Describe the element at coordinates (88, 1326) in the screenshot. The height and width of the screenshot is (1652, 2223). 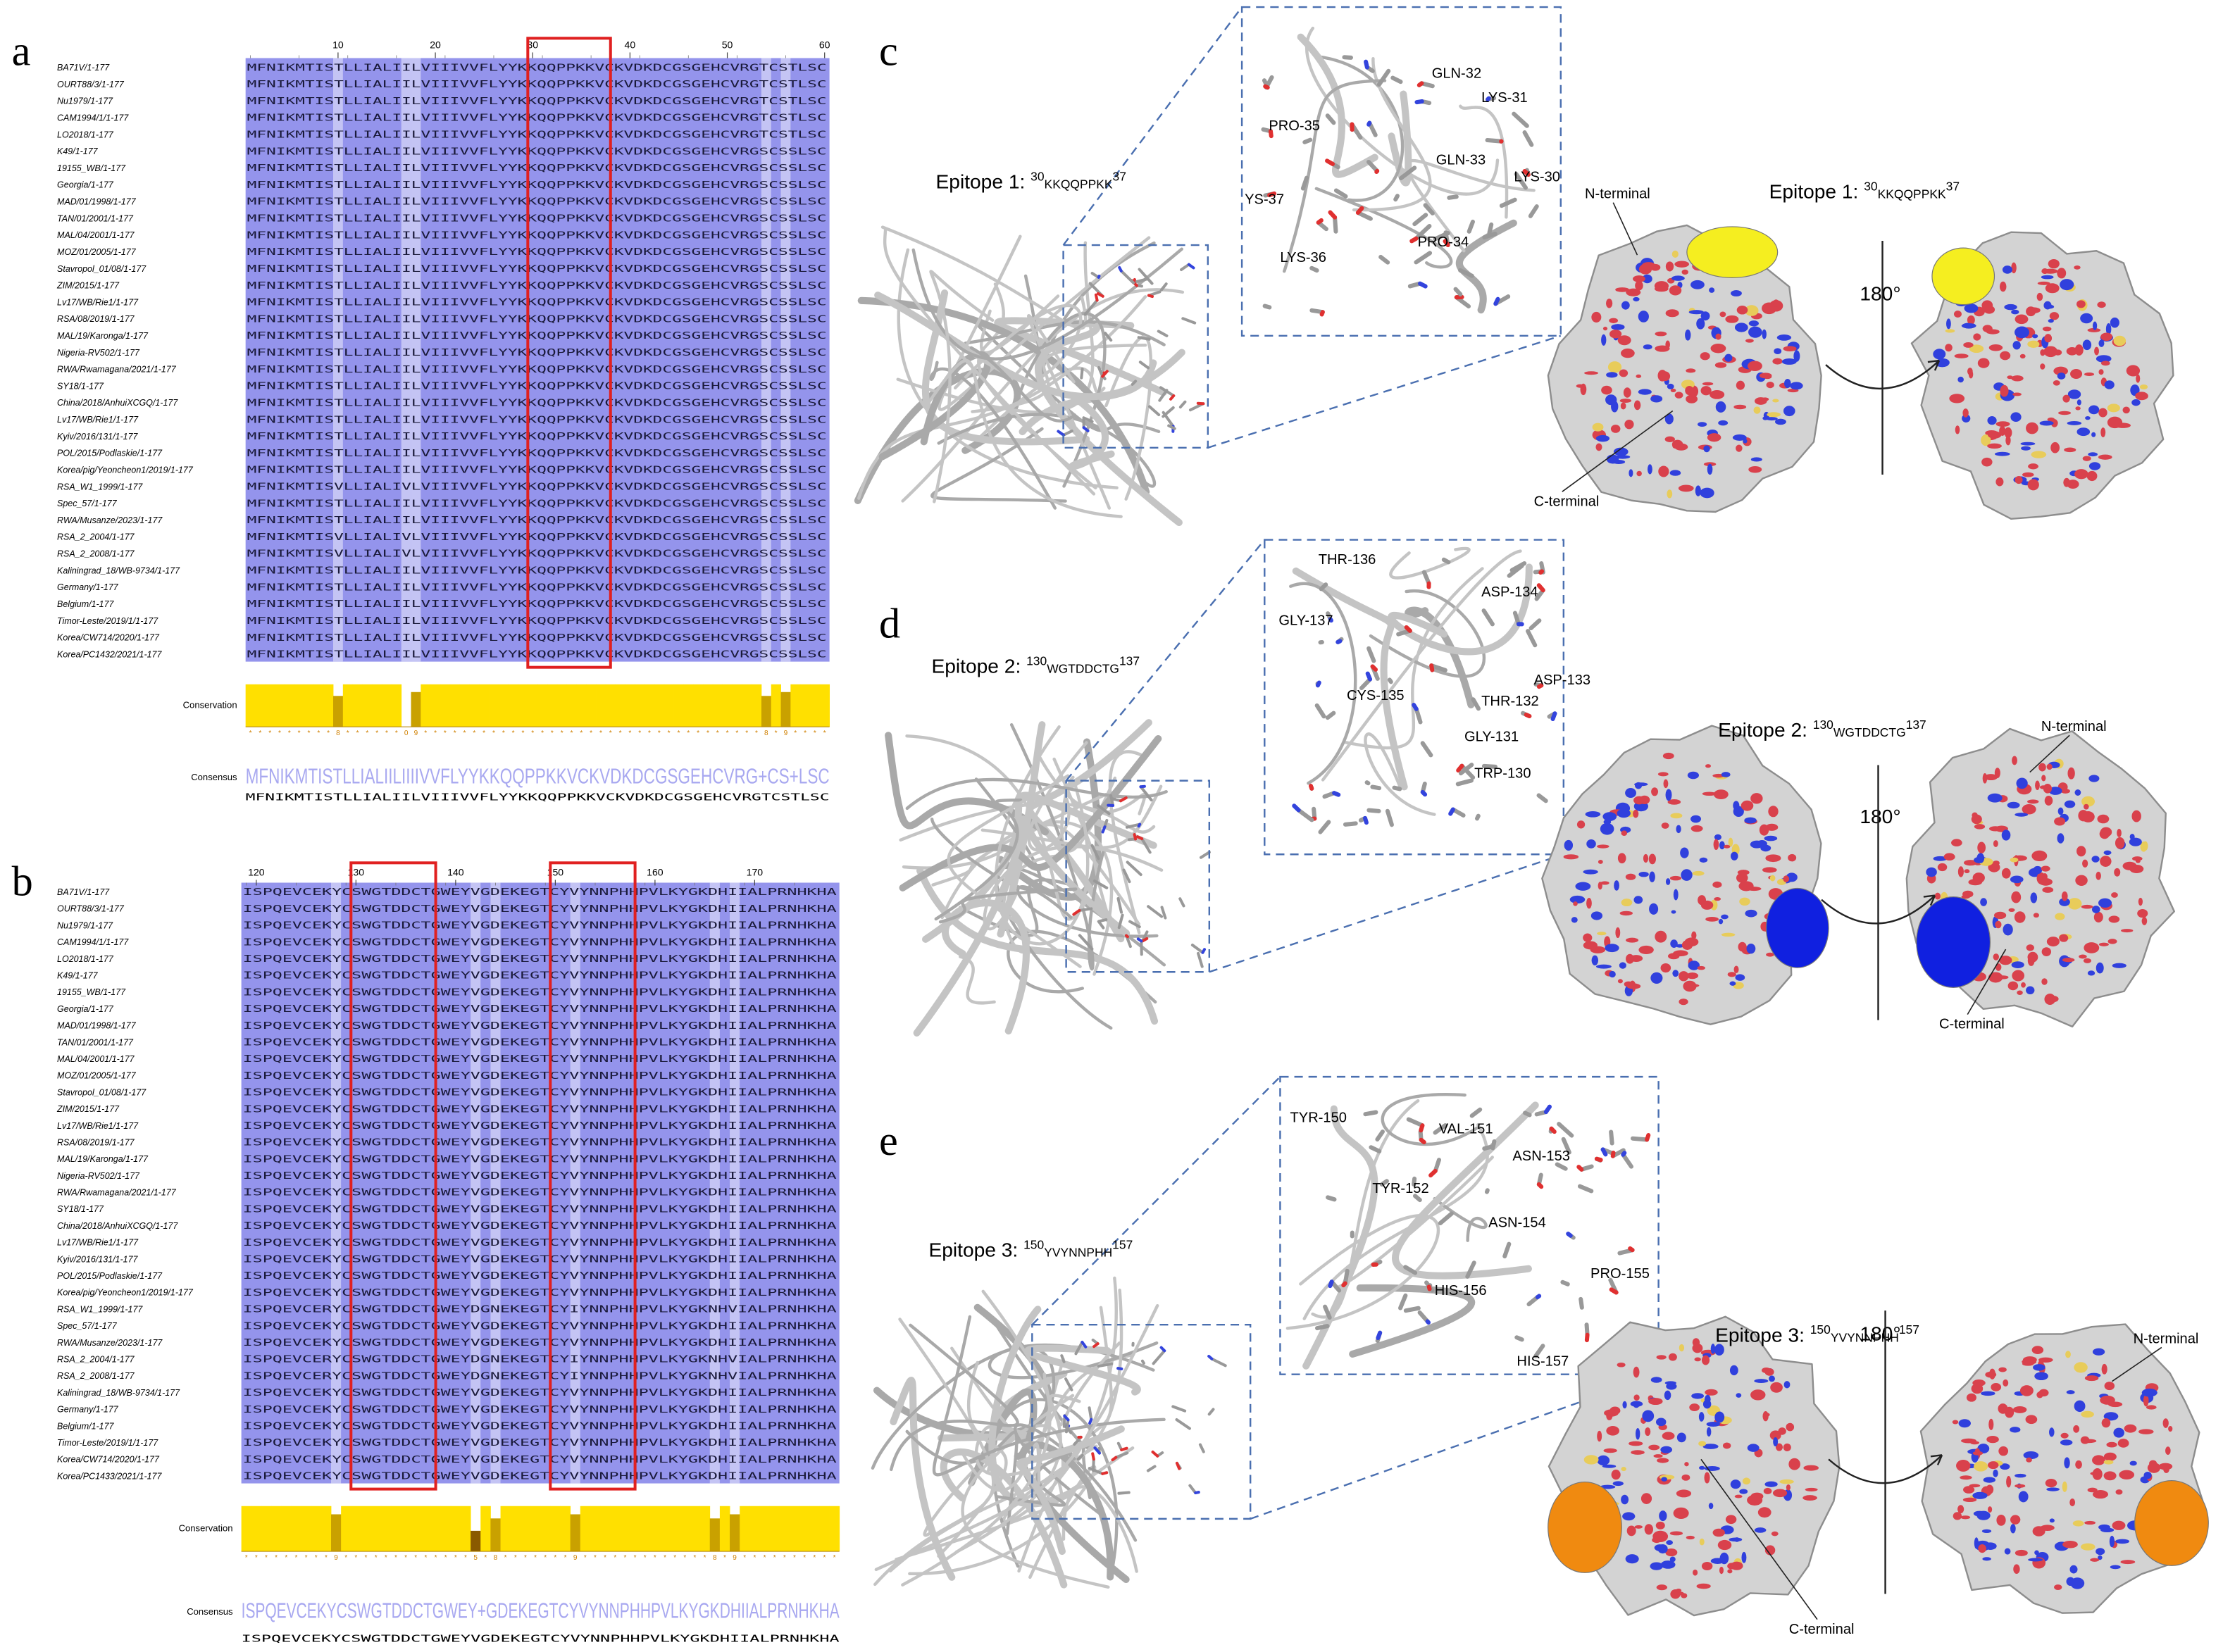
I see `sequence-name: Spec_57/1-177` at that location.